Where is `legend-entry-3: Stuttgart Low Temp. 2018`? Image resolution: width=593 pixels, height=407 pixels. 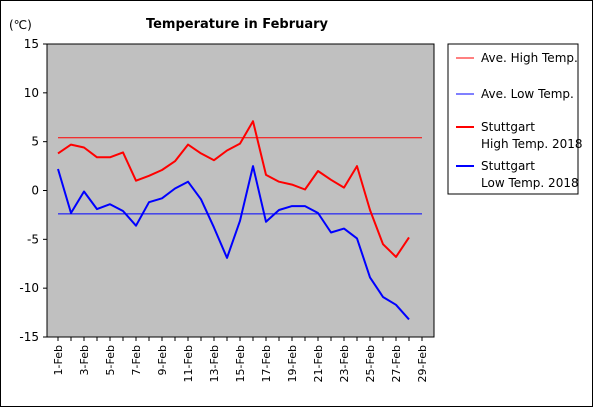
legend-entry-3: Stuttgart Low Temp. 2018 is located at coordinates (517, 174).